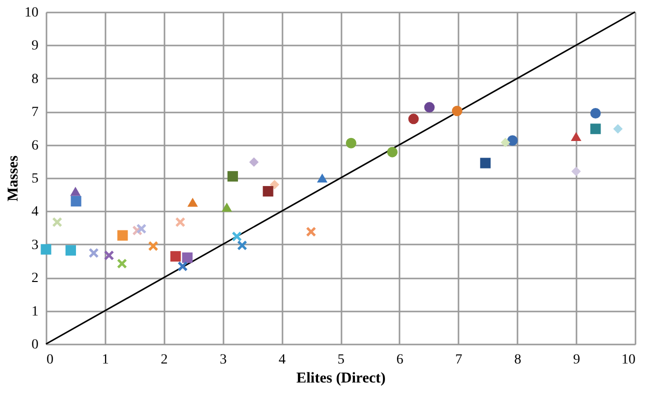 This screenshot has height=419, width=667. I want to click on y-tick-label: 6, so click(35, 146).